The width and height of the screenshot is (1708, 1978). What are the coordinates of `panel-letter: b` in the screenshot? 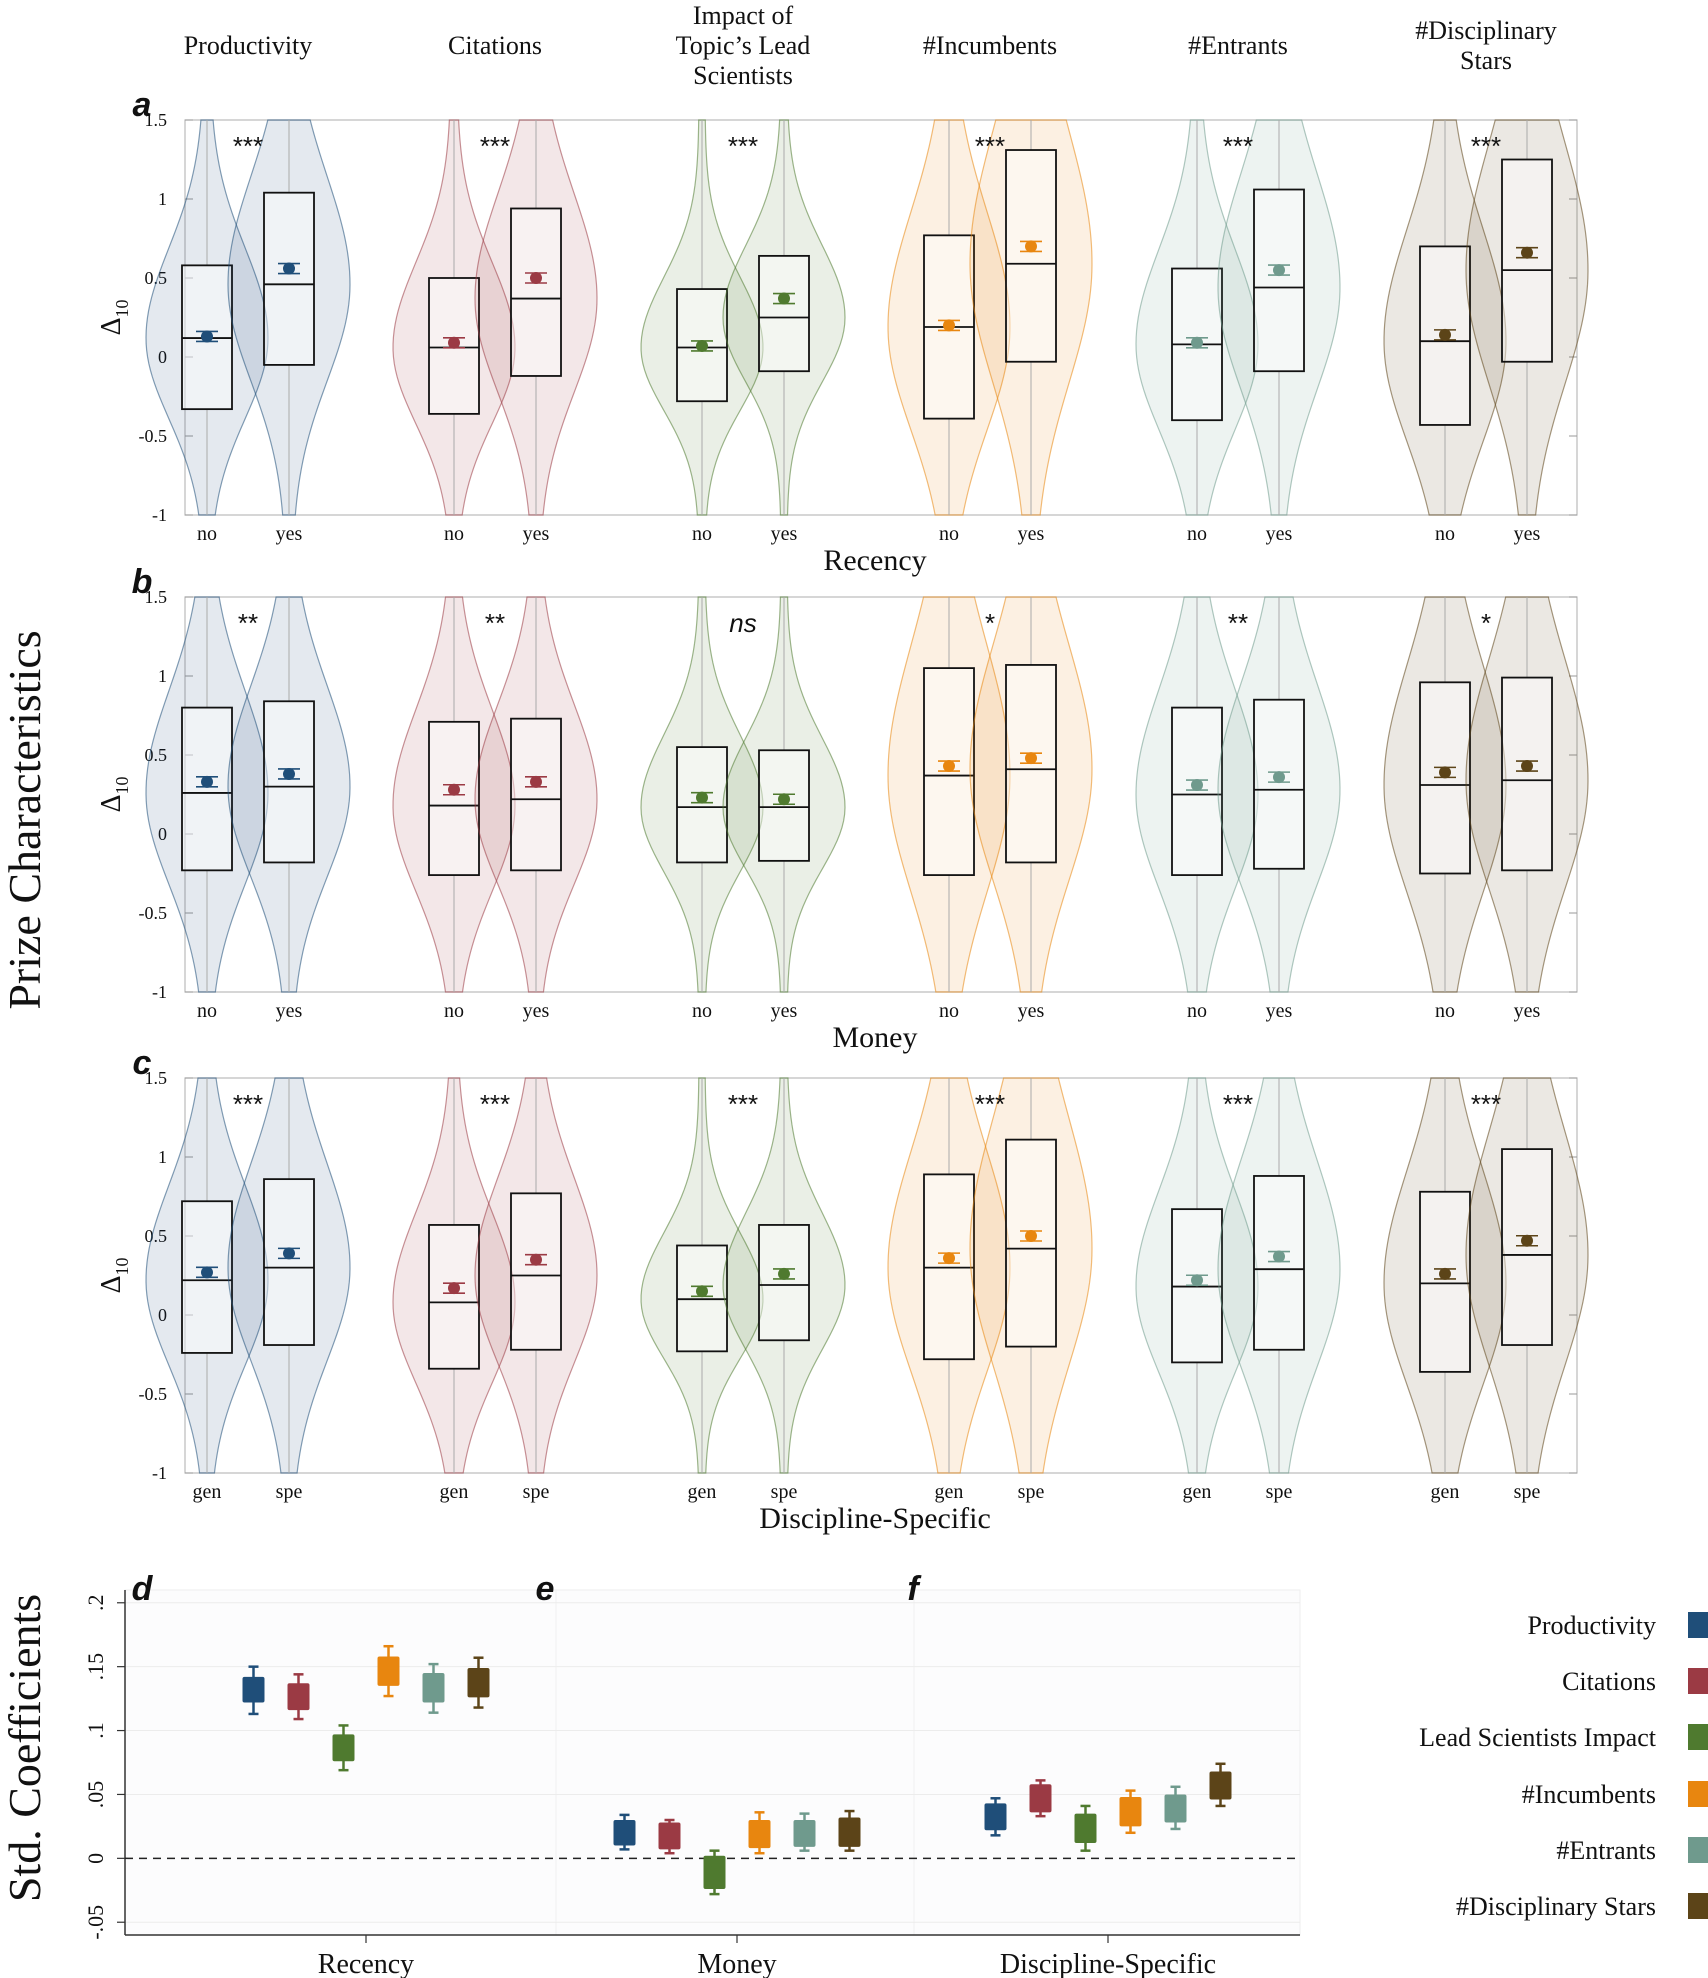 It's located at (142, 582).